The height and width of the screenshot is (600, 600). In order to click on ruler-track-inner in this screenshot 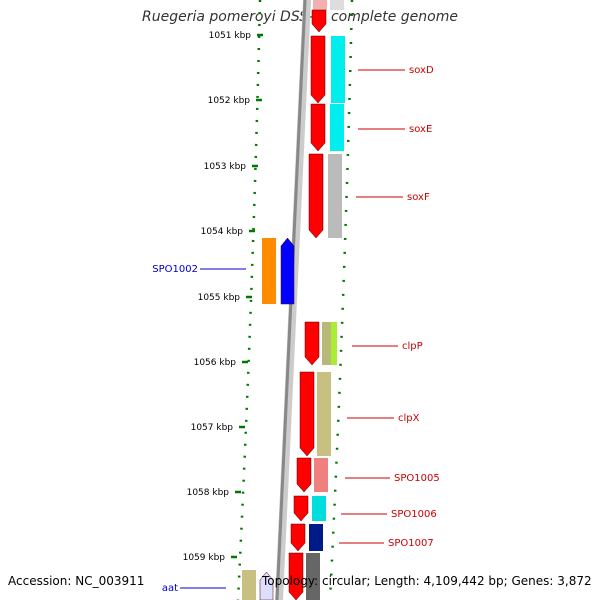, I will do `click(249, 300)`.